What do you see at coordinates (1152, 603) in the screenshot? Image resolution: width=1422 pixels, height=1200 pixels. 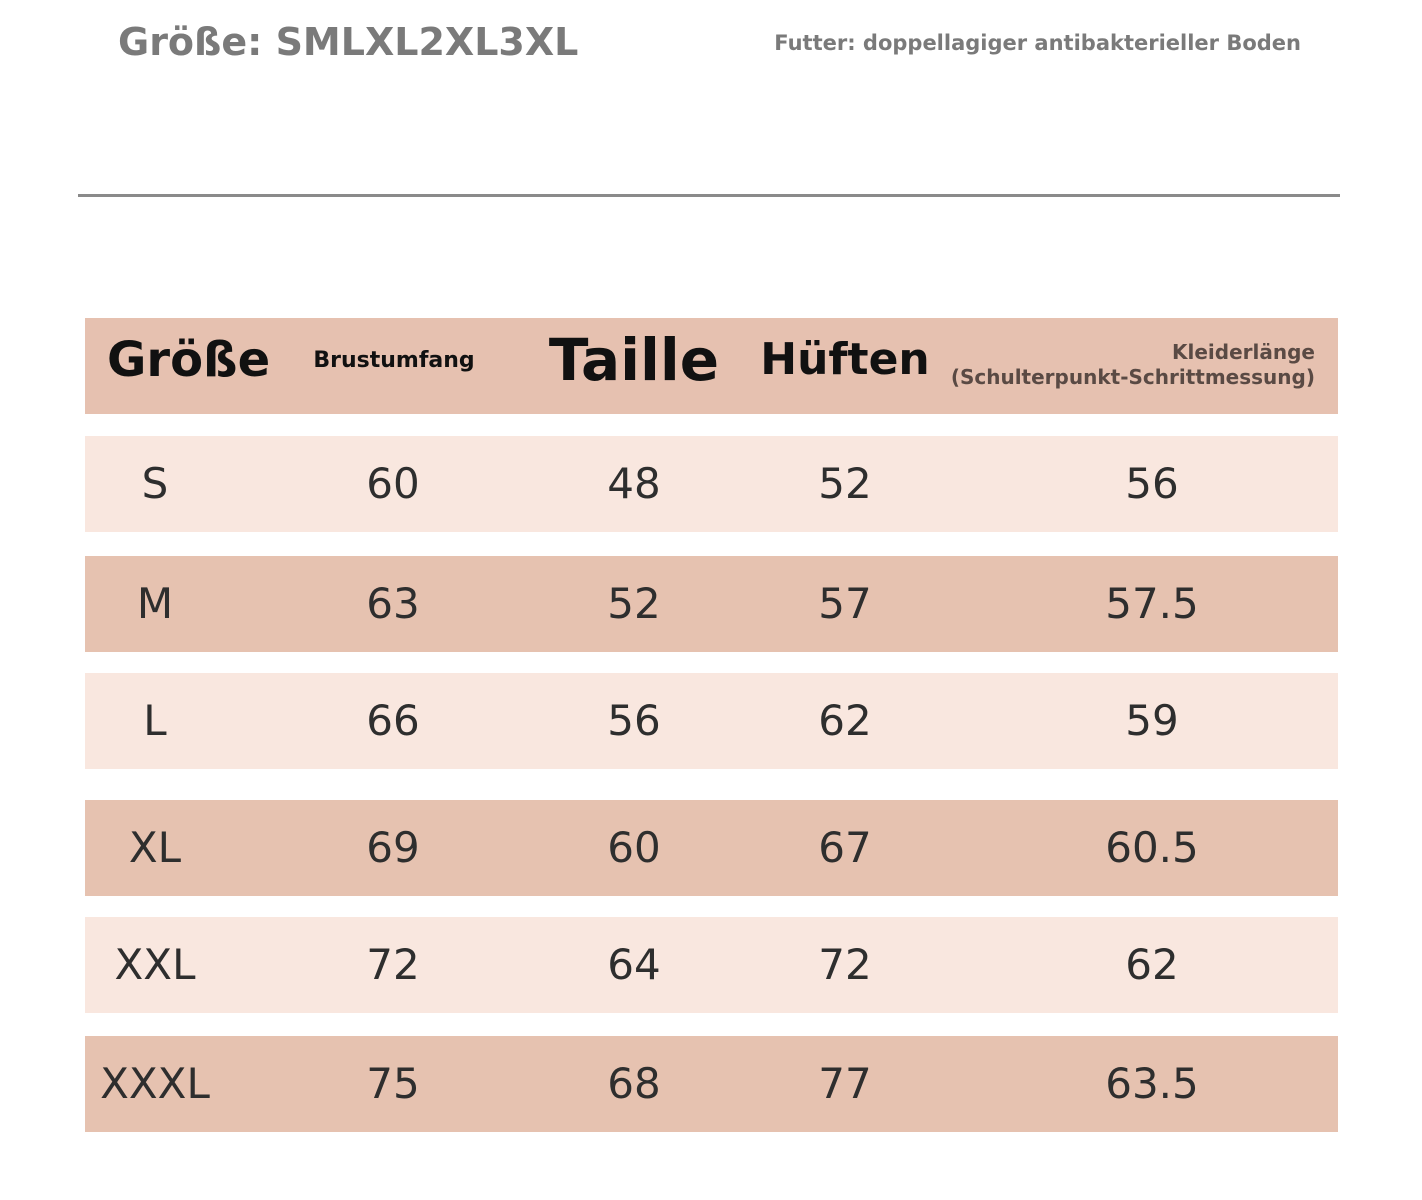 I see `measure-cell: 57.5` at bounding box center [1152, 603].